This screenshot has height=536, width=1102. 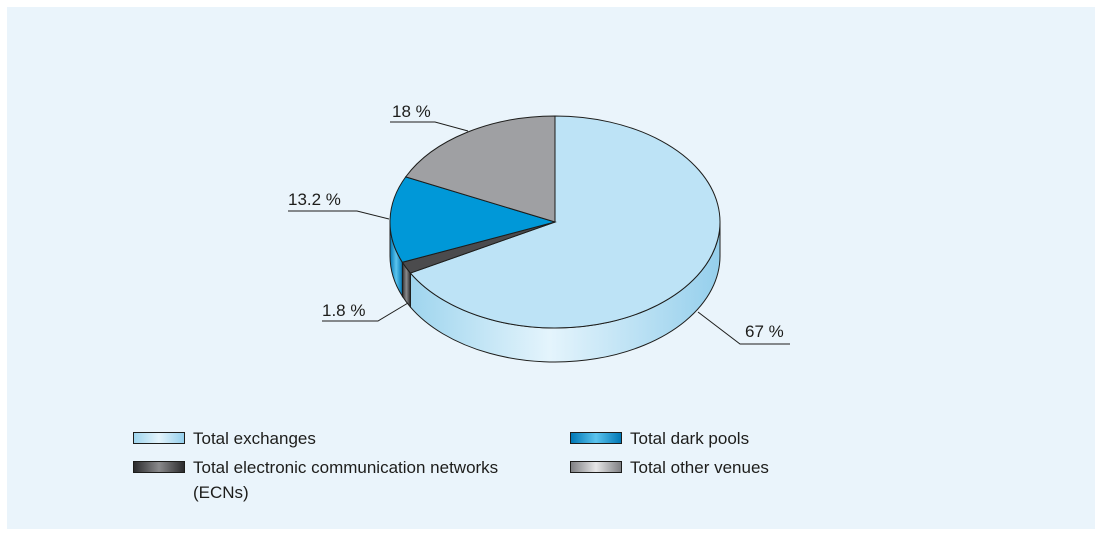 What do you see at coordinates (473, 219) in the screenshot?
I see `pie-slice-dark-pools` at bounding box center [473, 219].